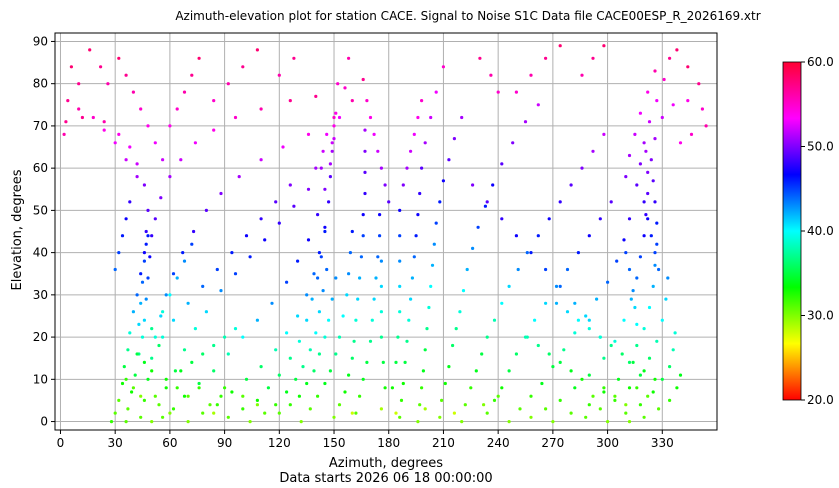  What do you see at coordinates (169, 443) in the screenshot?
I see `x-tick-label: 60` at bounding box center [169, 443].